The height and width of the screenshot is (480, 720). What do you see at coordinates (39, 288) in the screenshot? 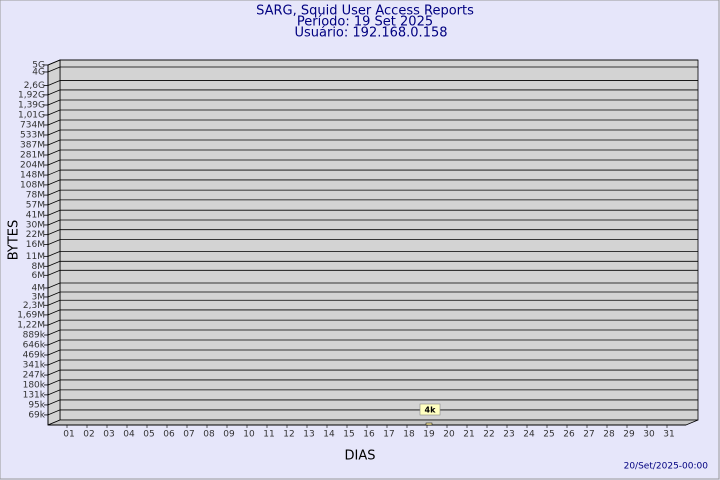
I see `y-tick-label: 4M` at bounding box center [39, 288].